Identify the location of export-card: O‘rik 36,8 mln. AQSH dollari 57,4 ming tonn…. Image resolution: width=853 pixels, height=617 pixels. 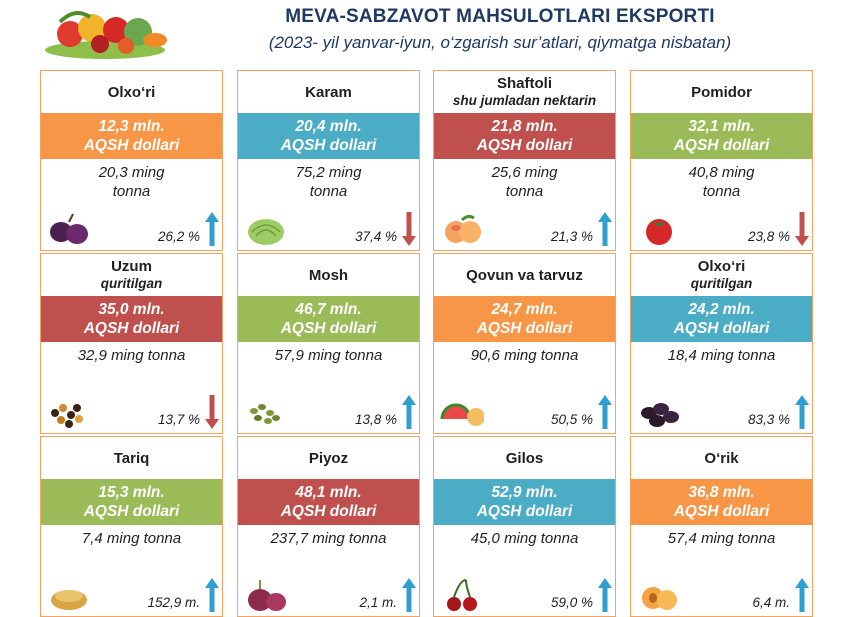
(721, 526).